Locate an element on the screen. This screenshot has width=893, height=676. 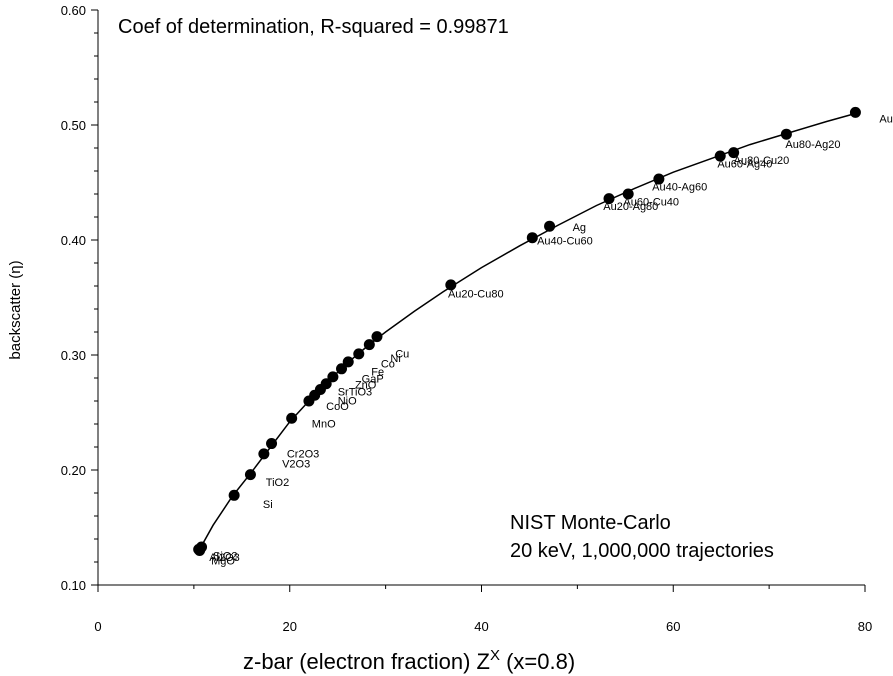
point-label: Au20-Cu80 is located at coordinates (476, 295).